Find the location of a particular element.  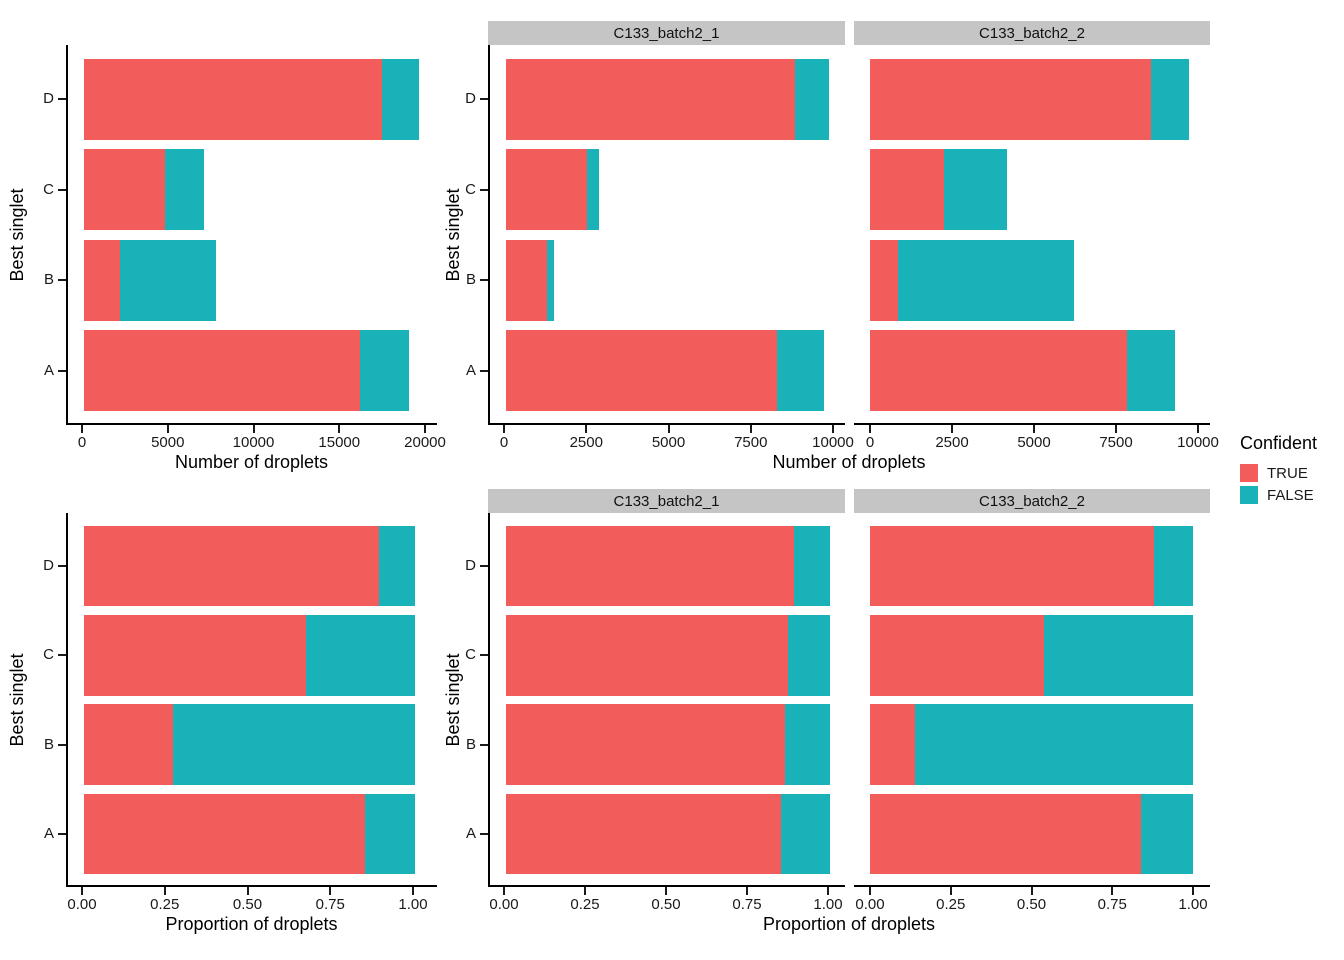

x-axis-title: Proportion of droplets is located at coordinates (251, 924).